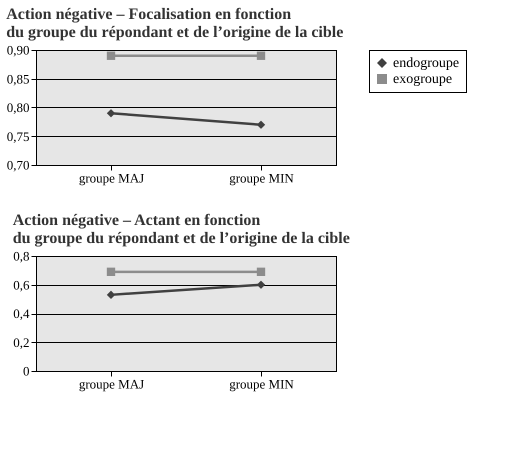 Image resolution: width=516 pixels, height=450 pixels. What do you see at coordinates (175, 23) in the screenshot?
I see `chart-title: Action négative – Focalisation en fonction du groupe du répondant et de l’origine de la cible` at bounding box center [175, 23].